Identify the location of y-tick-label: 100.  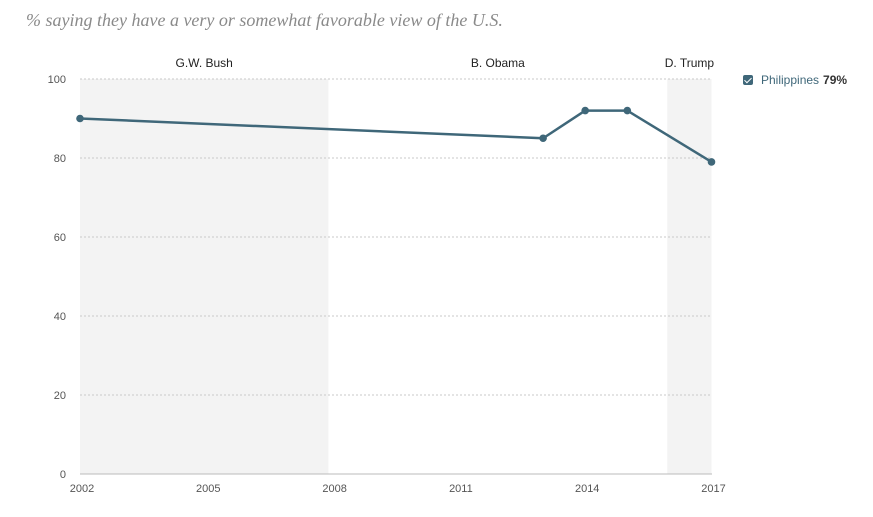
(57, 80).